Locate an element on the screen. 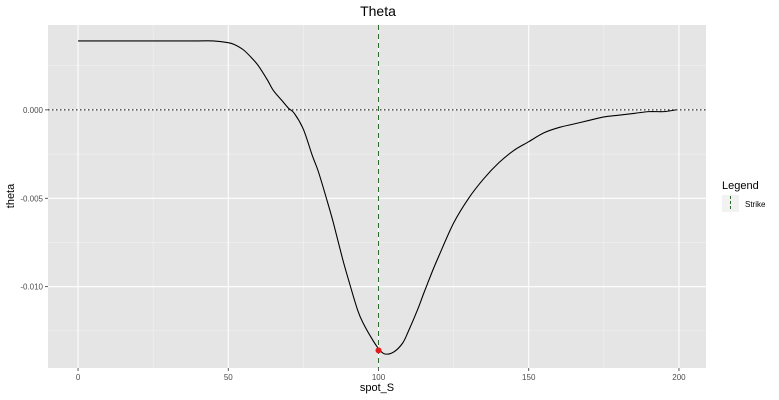 The height and width of the screenshot is (400, 779). x-tick-label: 100 is located at coordinates (379, 377).